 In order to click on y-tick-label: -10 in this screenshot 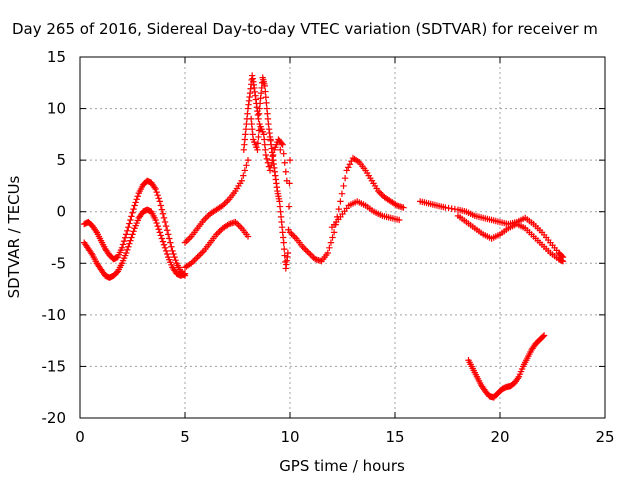, I will do `click(54, 315)`.